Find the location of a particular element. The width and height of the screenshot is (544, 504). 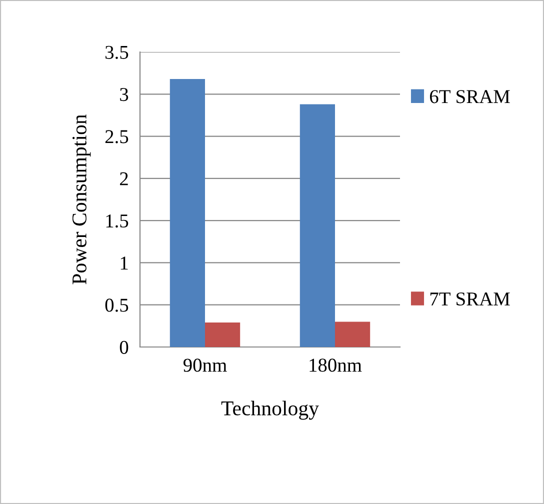

y-tick-label: 3.5 is located at coordinates (117, 53).